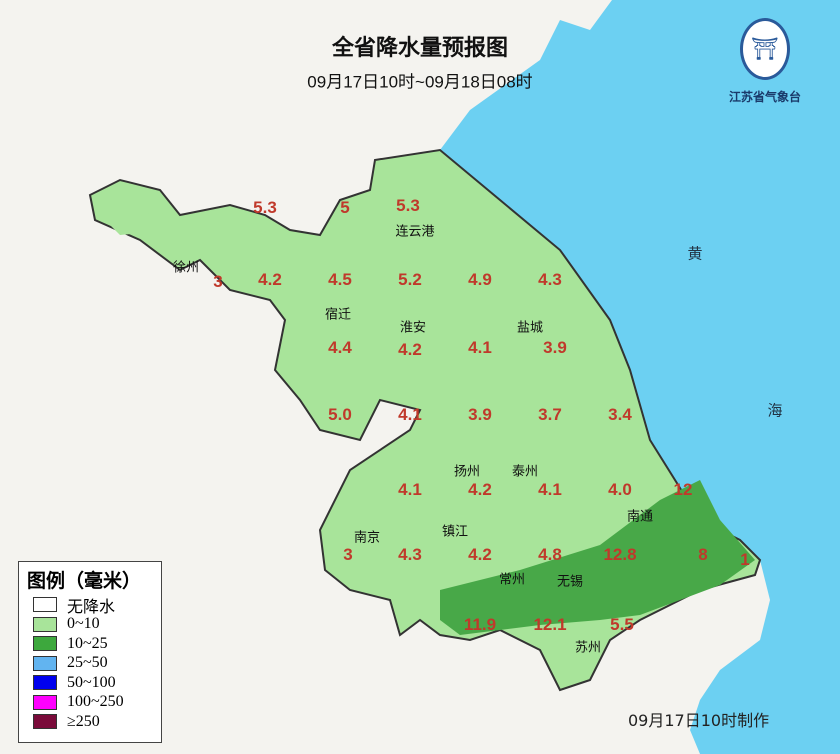 Image resolution: width=840 pixels, height=754 pixels. I want to click on legend-label: 25~50, so click(87, 663).